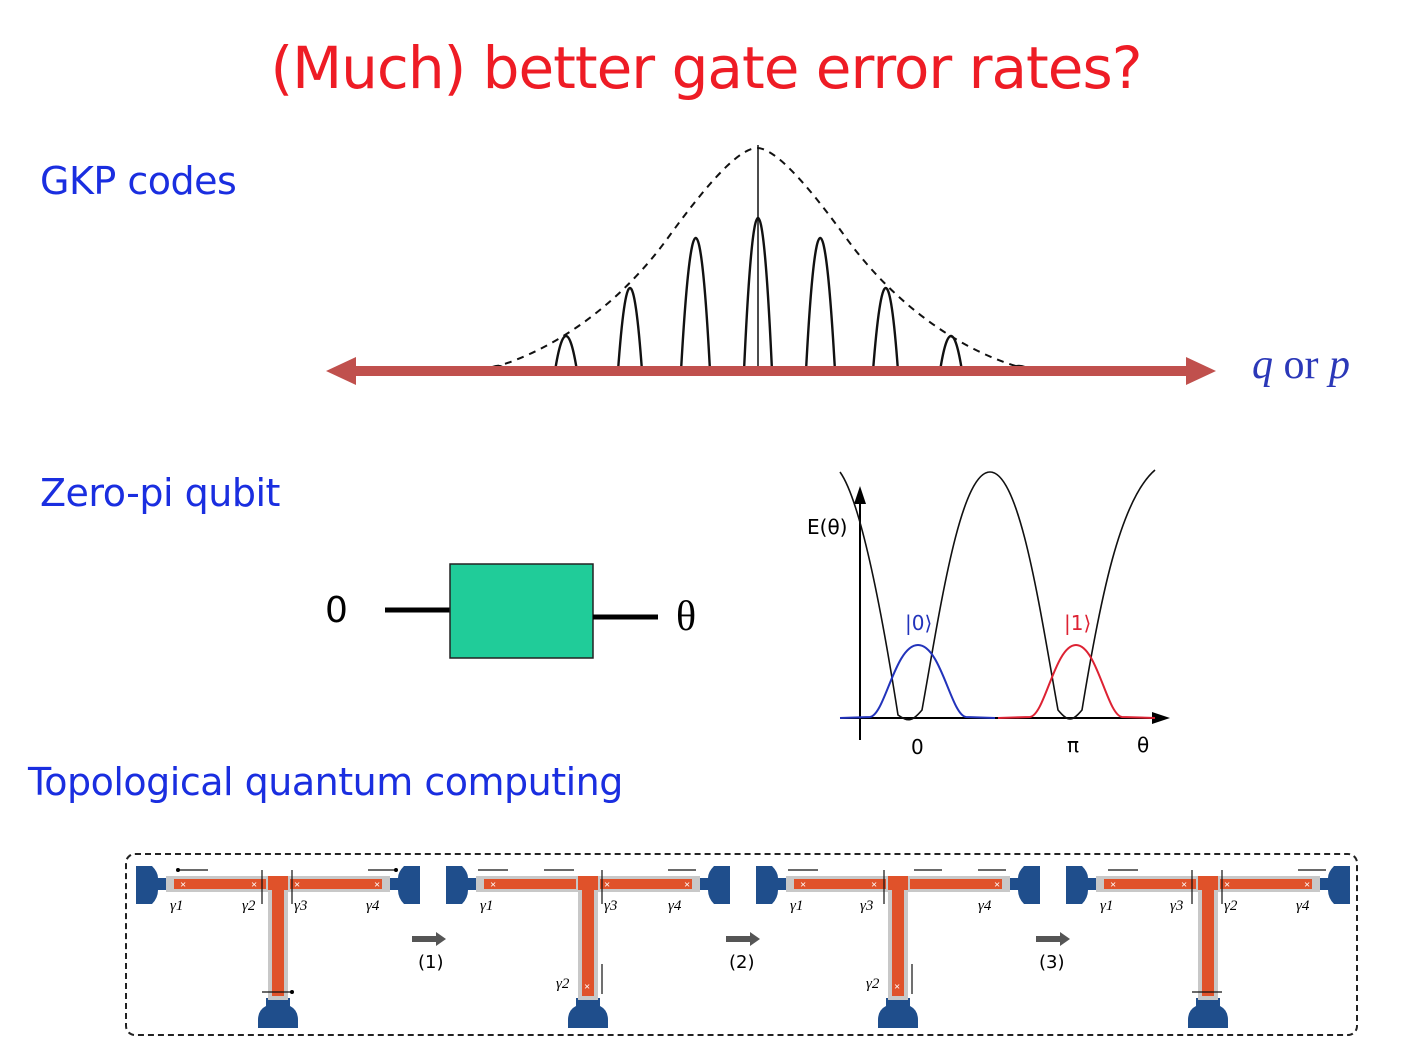 This screenshot has width=1412, height=1048. Describe the element at coordinates (1143, 745) in the screenshot. I see `x-axis-label: θ` at that location.